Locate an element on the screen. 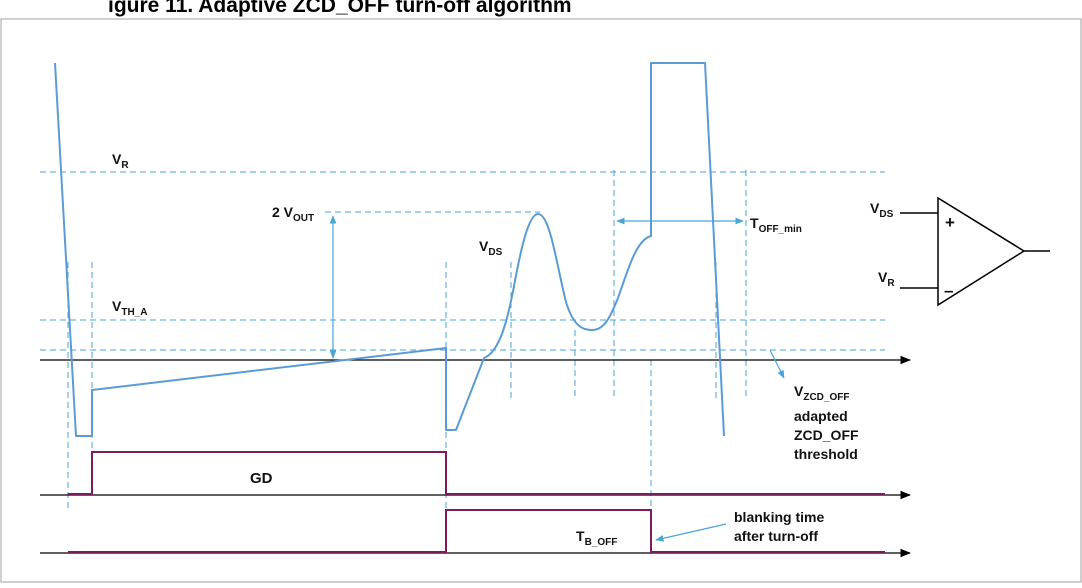 The image size is (1082, 588). gd-label: GD is located at coordinates (261, 478).